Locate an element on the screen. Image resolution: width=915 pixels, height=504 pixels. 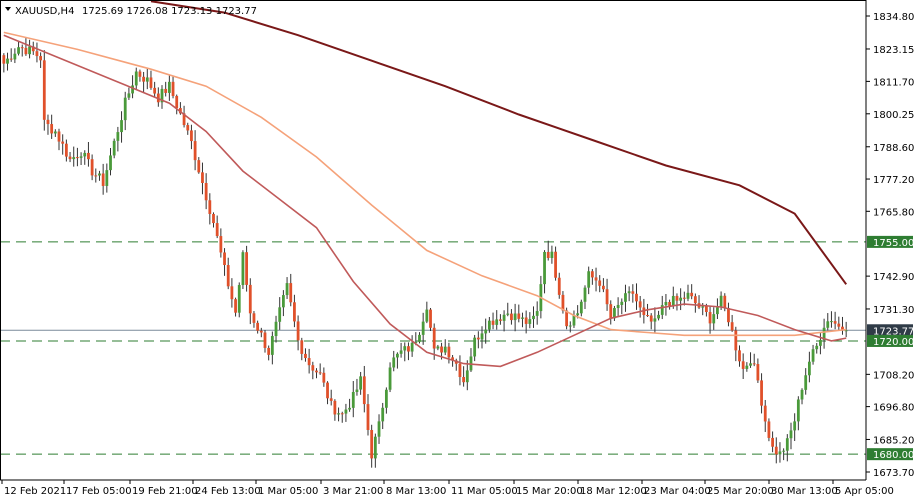
triangle-down-icon is located at coordinates (8, 9).